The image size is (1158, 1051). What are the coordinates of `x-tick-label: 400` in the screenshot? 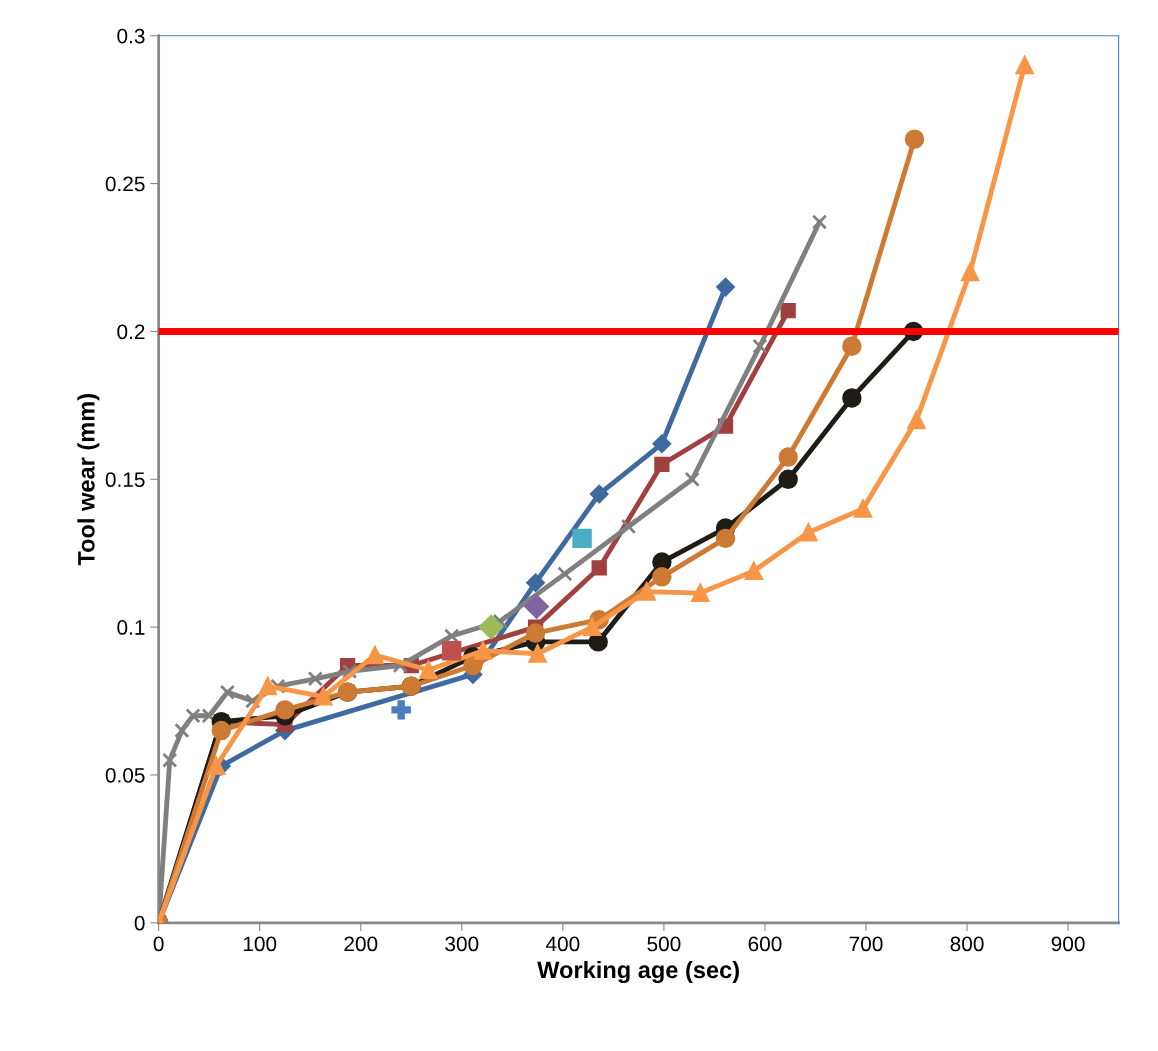 It's located at (562, 944).